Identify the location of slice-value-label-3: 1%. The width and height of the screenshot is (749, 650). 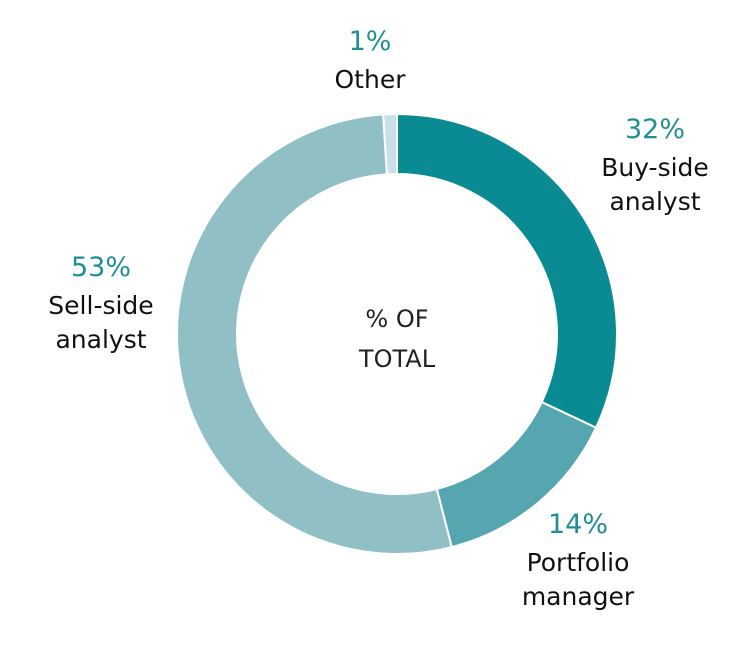
(370, 41).